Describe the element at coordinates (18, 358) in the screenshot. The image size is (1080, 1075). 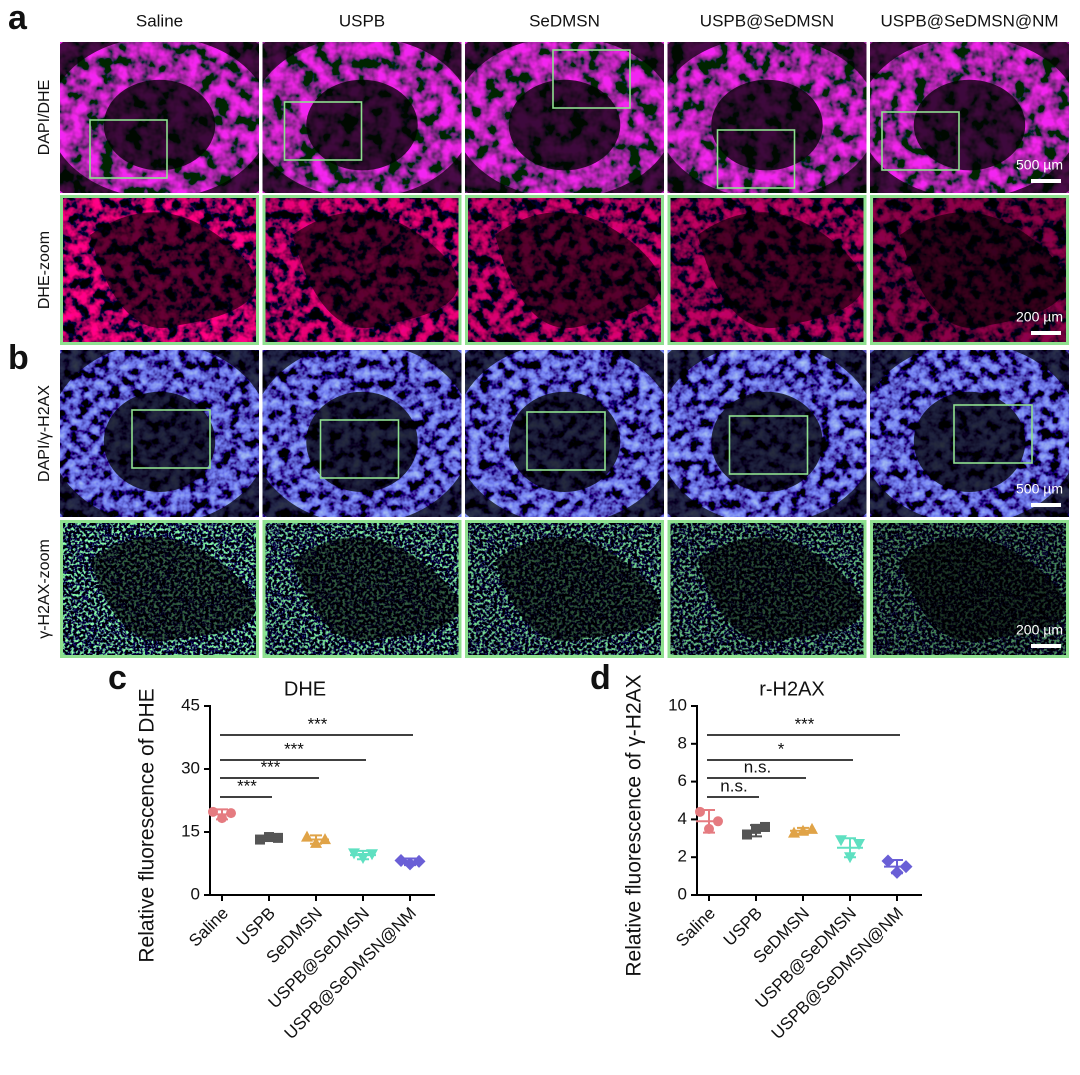
I see `panel-label: b` at that location.